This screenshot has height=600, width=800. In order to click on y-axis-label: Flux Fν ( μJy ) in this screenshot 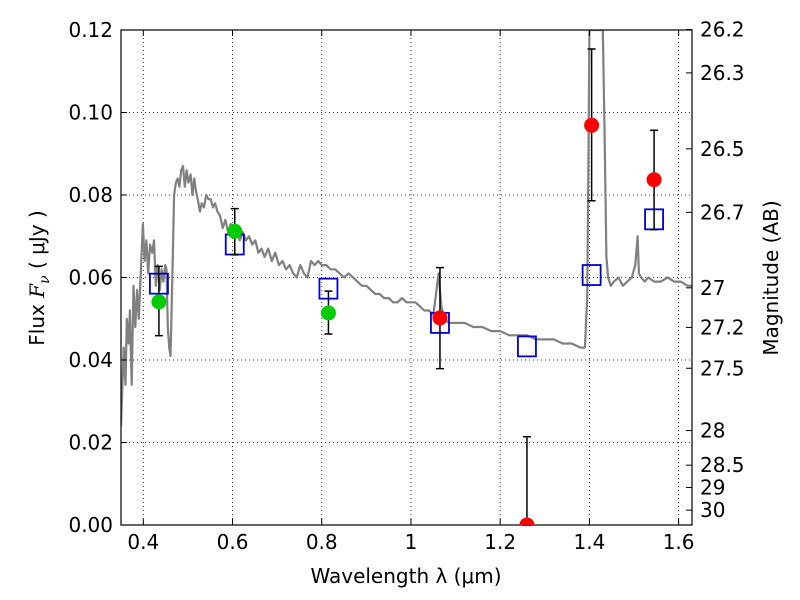, I will do `click(39, 277)`.